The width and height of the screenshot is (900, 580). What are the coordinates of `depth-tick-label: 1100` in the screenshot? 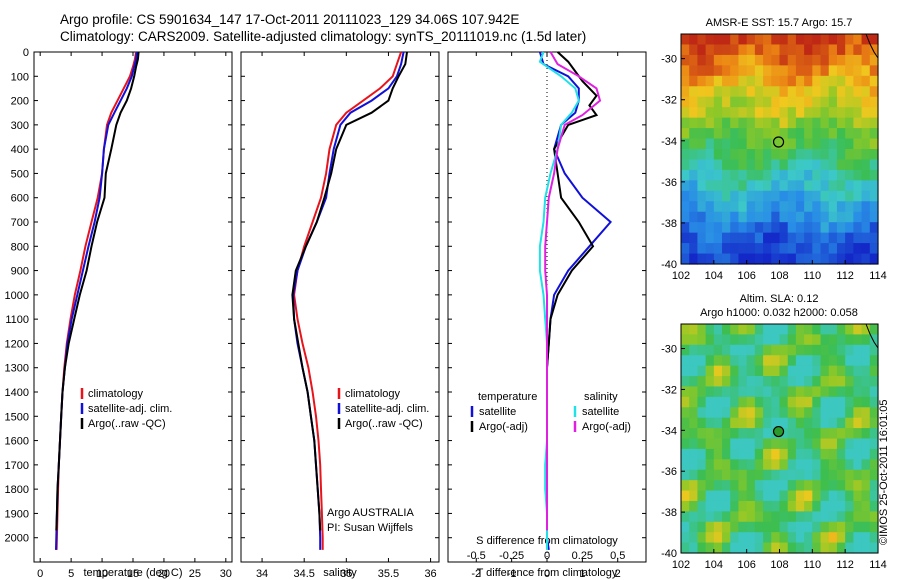 It's located at (17, 320).